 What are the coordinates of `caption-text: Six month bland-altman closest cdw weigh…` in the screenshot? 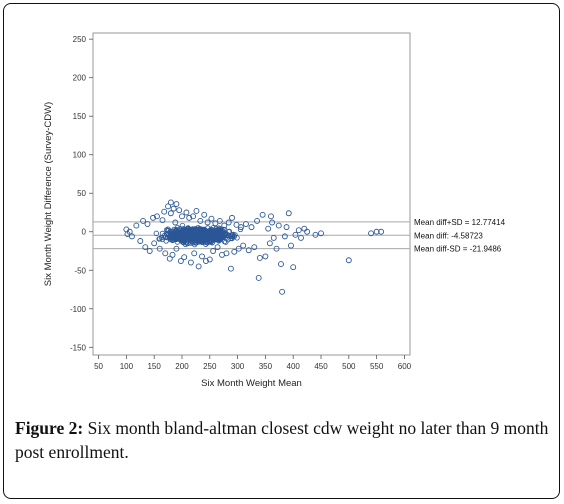 It's located at (282, 440).